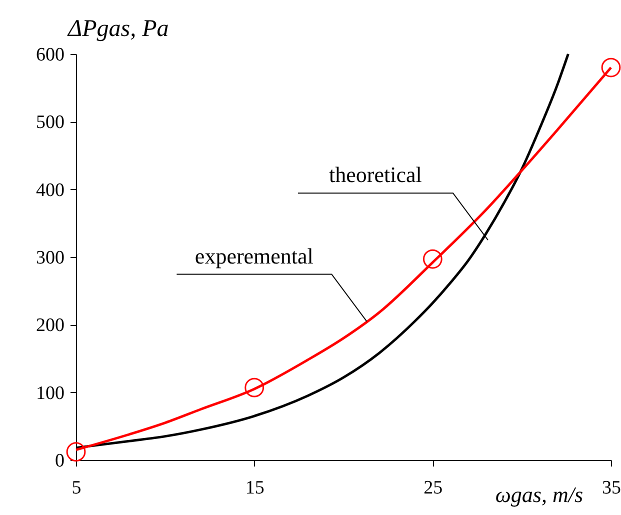 Image resolution: width=621 pixels, height=515 pixels. What do you see at coordinates (50, 393) in the screenshot?
I see `y-tick-label: 100` at bounding box center [50, 393].